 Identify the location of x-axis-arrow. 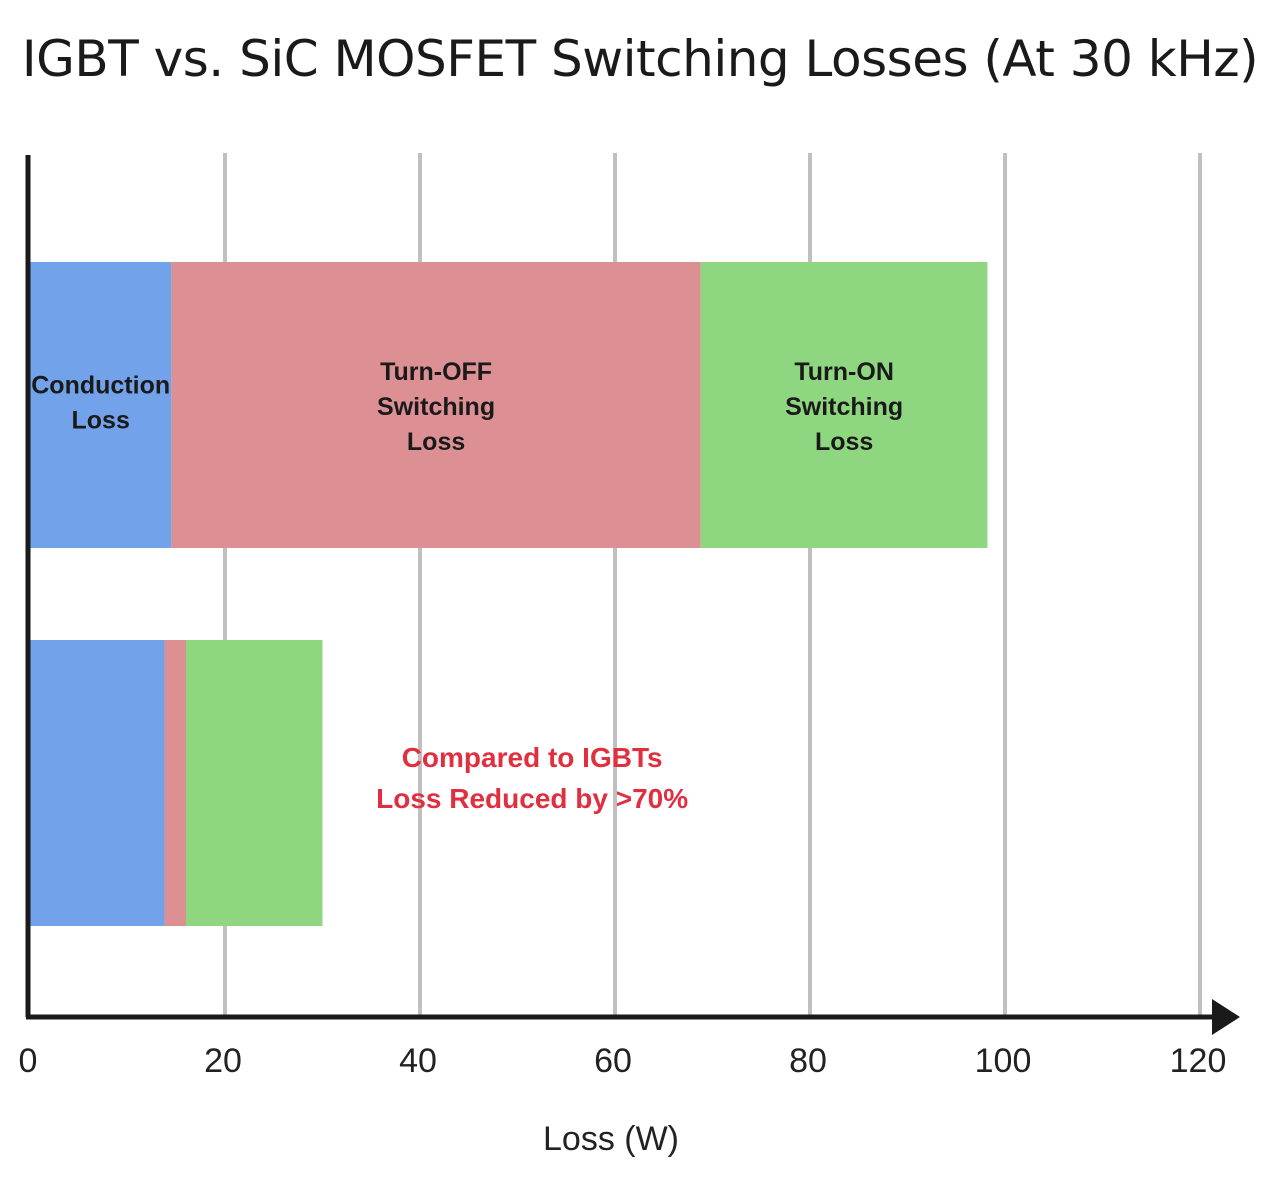
(1226, 1017).